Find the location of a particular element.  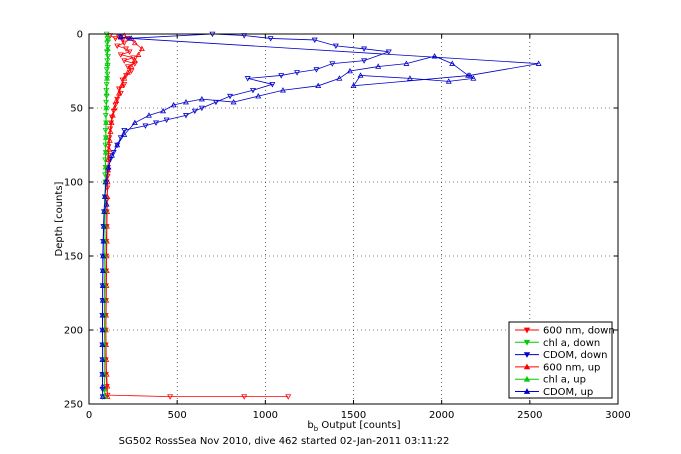

y-tick-label: 200 is located at coordinates (73, 331).